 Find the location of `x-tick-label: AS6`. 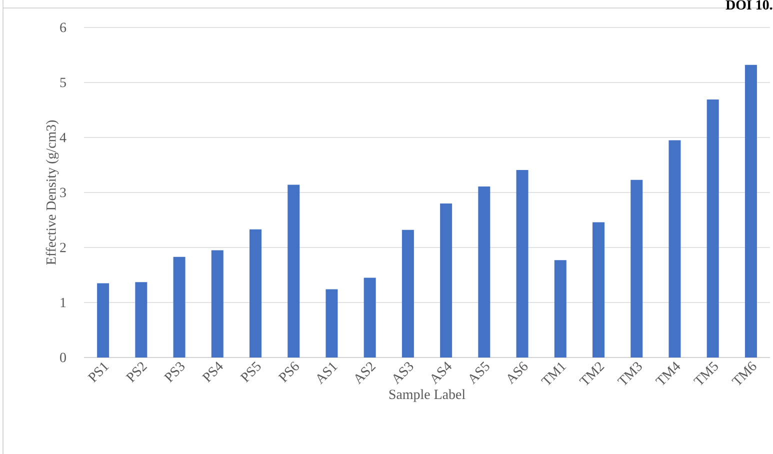

x-tick-label: AS6 is located at coordinates (518, 373).